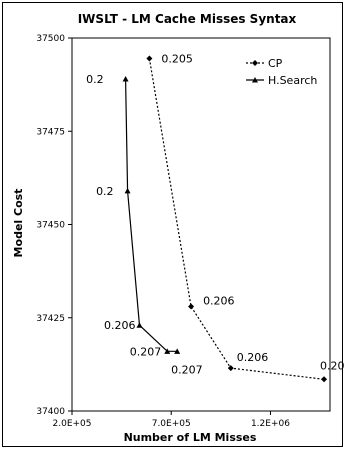 Image resolution: width=345 pixels, height=453 pixels. Describe the element at coordinates (72, 424) in the screenshot. I see `x-tick-label: 2.0E+05` at that location.